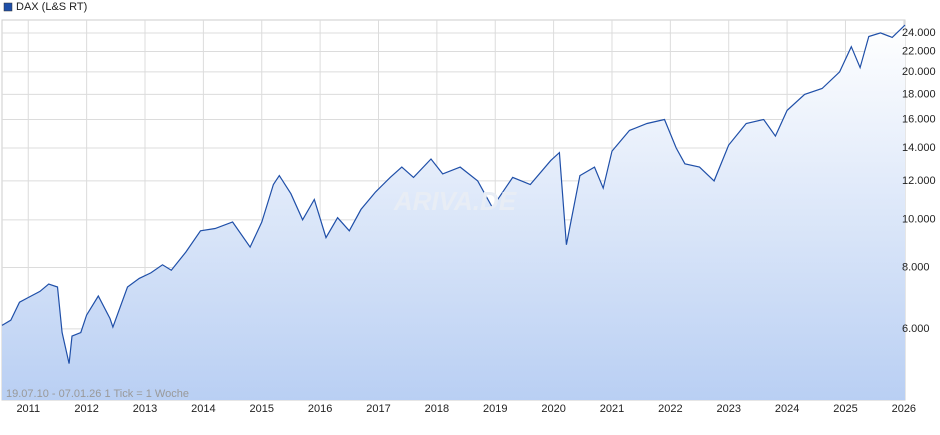  What do you see at coordinates (919, 148) in the screenshot?
I see `y-tick-label: 14.000` at bounding box center [919, 148].